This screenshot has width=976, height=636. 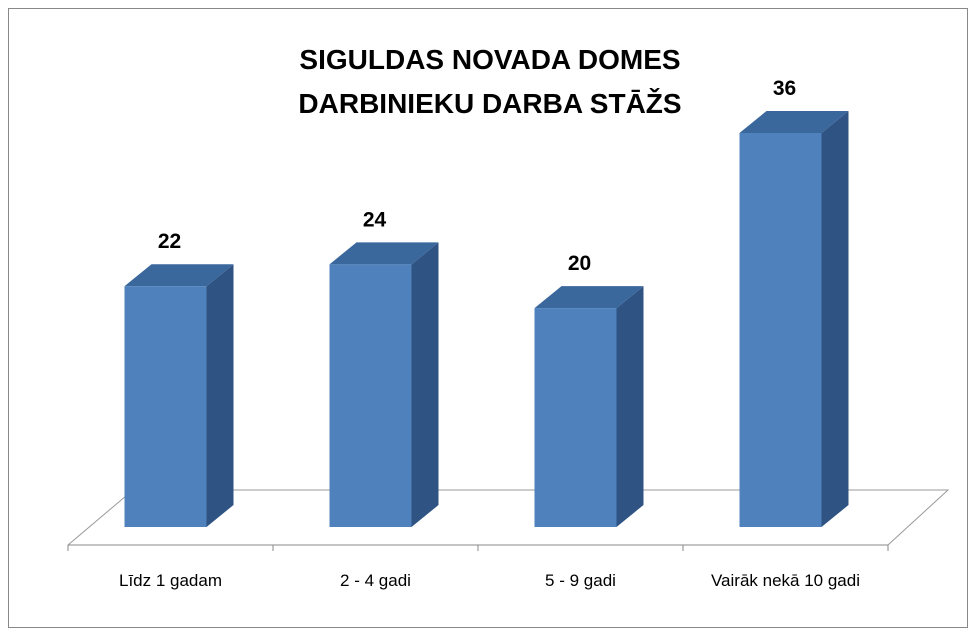 What do you see at coordinates (785, 580) in the screenshot?
I see `x-tick-label: Vairāk nekā 10 gadi` at bounding box center [785, 580].